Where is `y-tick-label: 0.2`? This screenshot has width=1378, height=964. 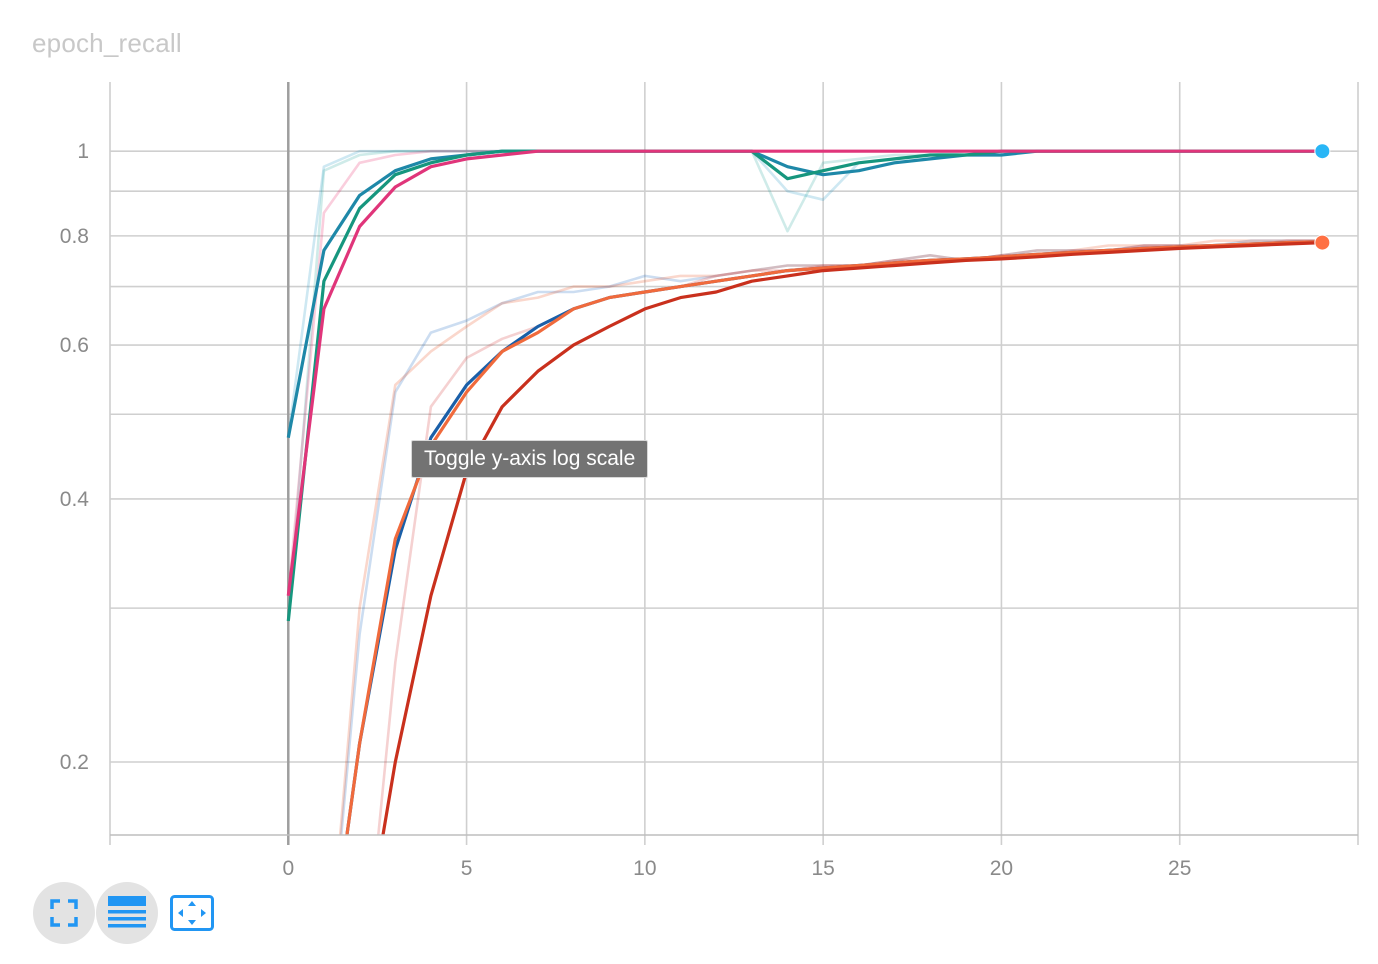
y-tick-label: 0.2 is located at coordinates (74, 762).